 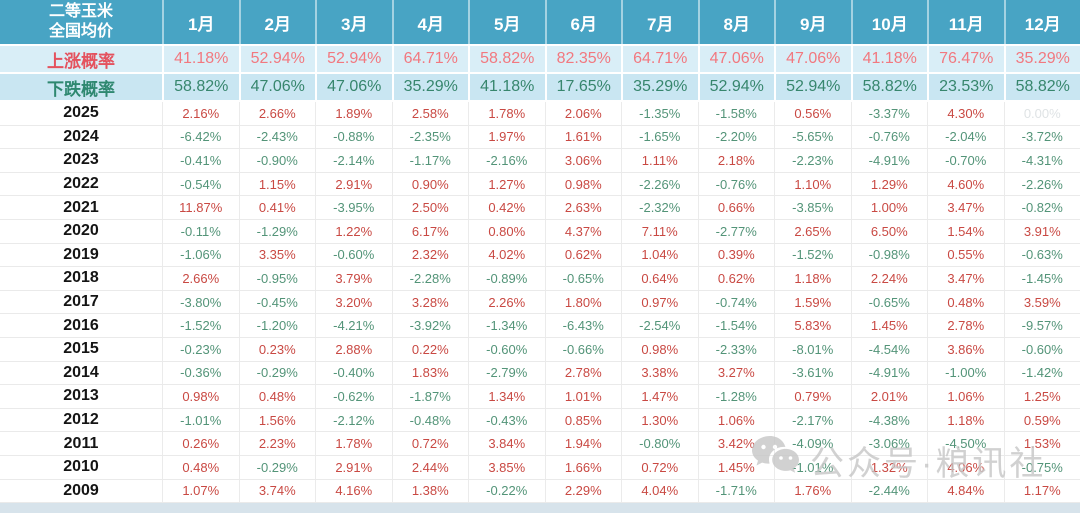 What do you see at coordinates (583, 231) in the screenshot?
I see `cell-value: 4.37%` at bounding box center [583, 231].